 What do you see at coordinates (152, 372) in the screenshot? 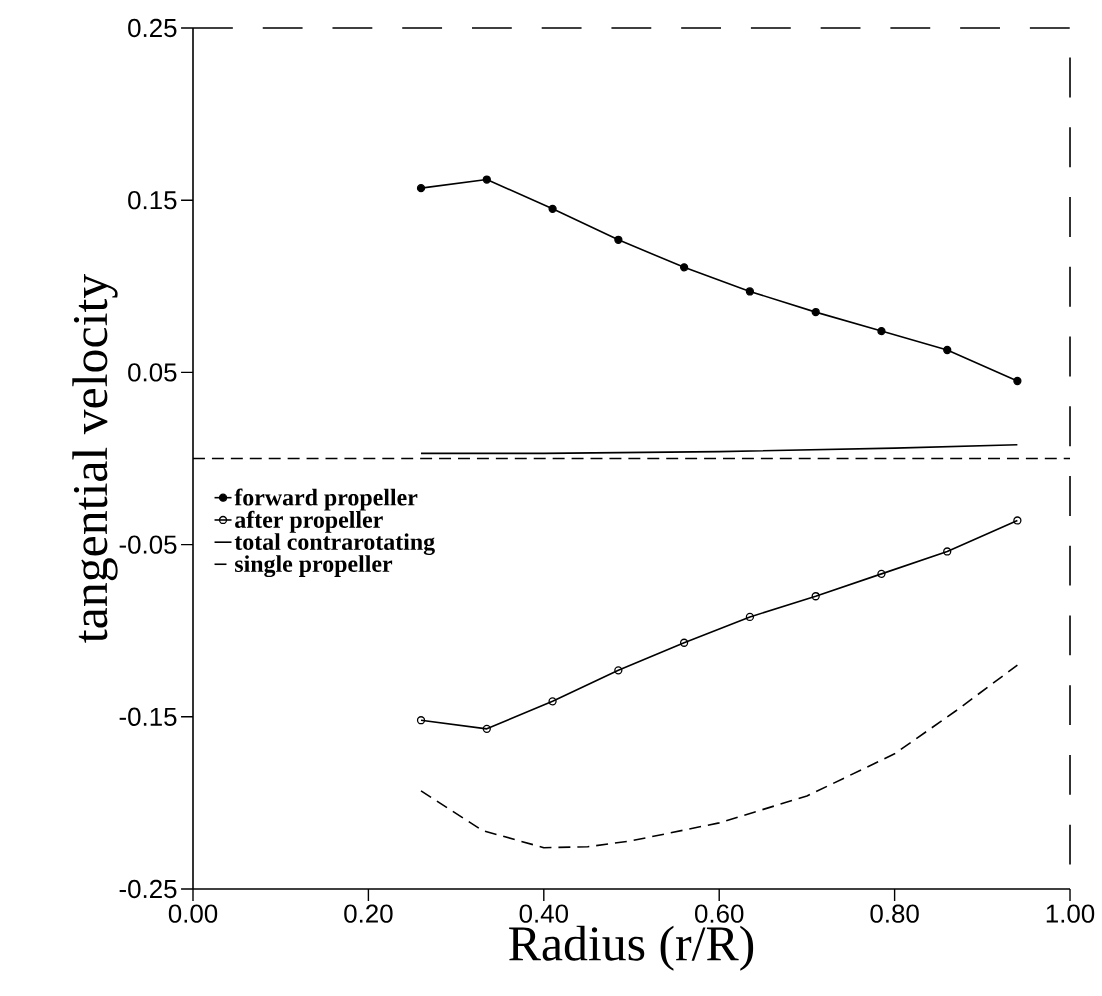
I see `y-tick-label: 0.05` at bounding box center [152, 372].